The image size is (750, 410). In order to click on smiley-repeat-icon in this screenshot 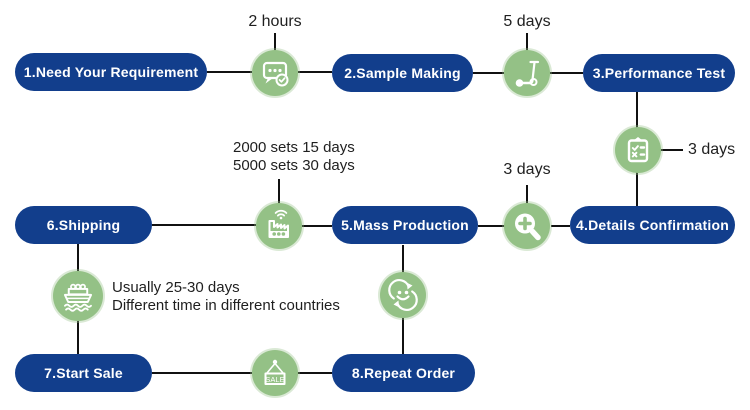, I will do `click(403, 295)`.